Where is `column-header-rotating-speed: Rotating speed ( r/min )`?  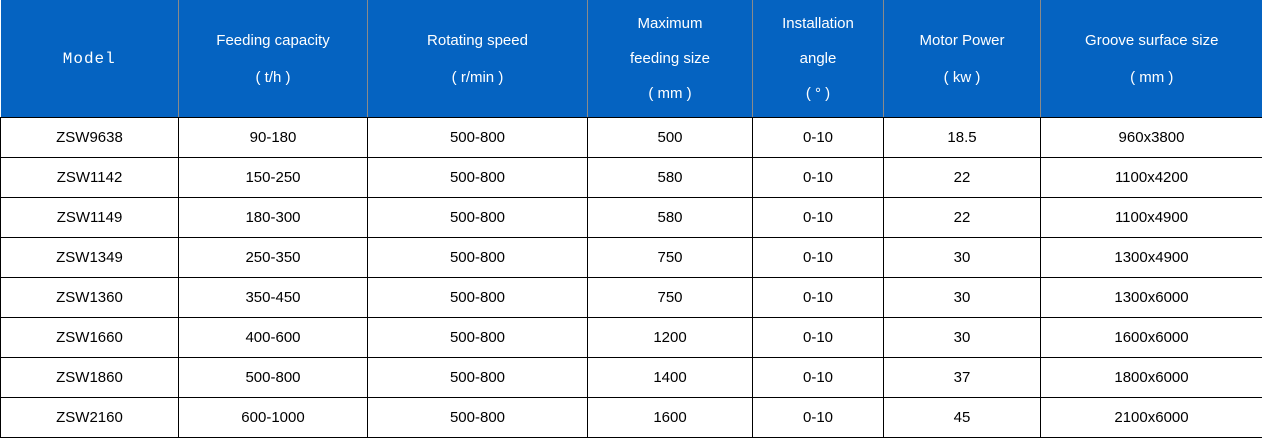
column-header-rotating-speed: Rotating speed ( r/min ) is located at coordinates (477, 59).